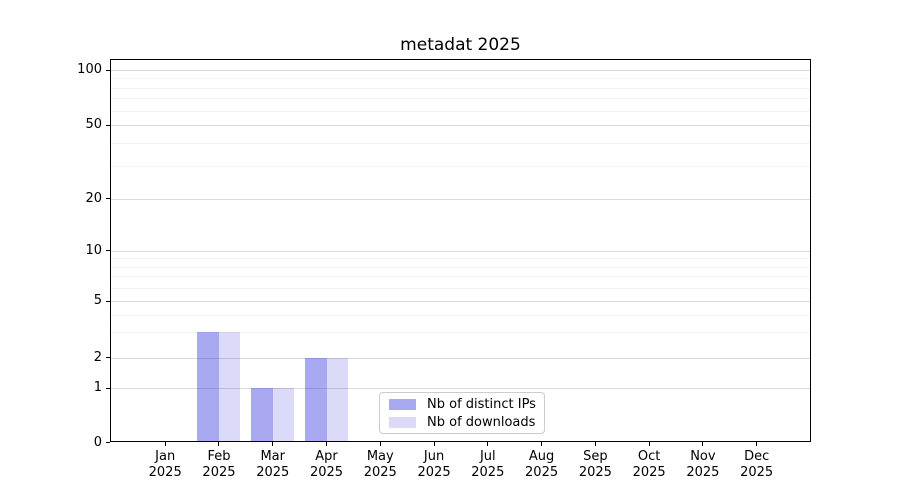 The width and height of the screenshot is (900, 500). I want to click on y-tick-label: 1, so click(97, 387).